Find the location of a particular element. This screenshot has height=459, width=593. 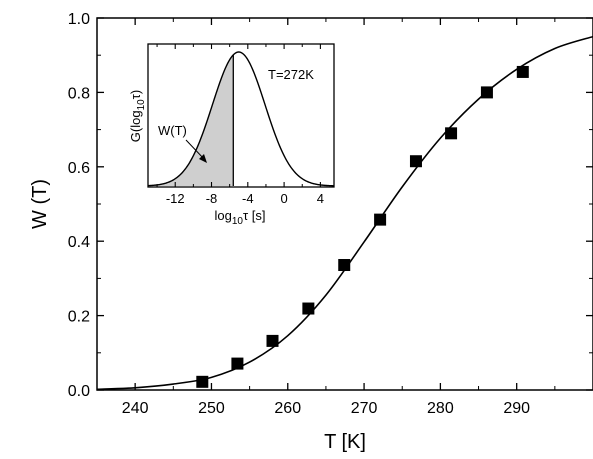

inset-y-axis-title: G(log10τ) is located at coordinates (137, 116).